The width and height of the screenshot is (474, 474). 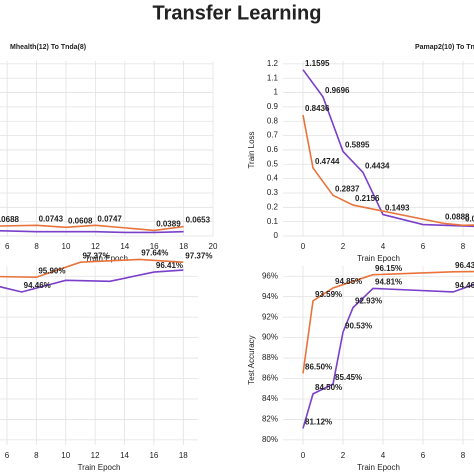 I want to click on y-tick-label: 1.1, so click(x=273, y=77).